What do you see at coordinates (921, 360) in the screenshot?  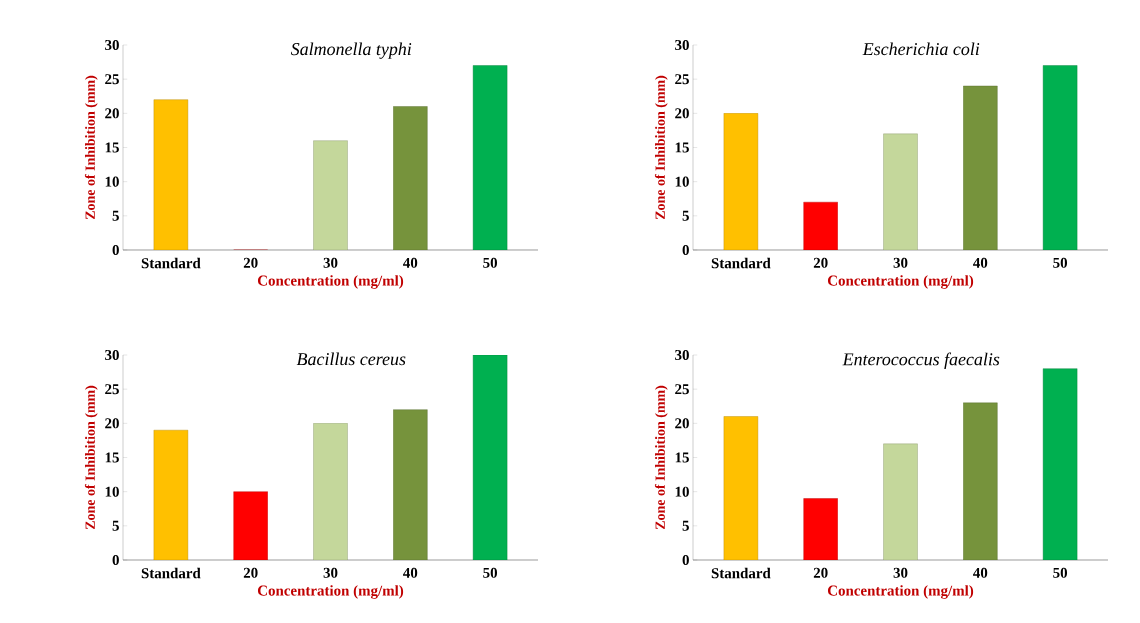 I see `chart-title: Enterococcus faecalis` at bounding box center [921, 360].